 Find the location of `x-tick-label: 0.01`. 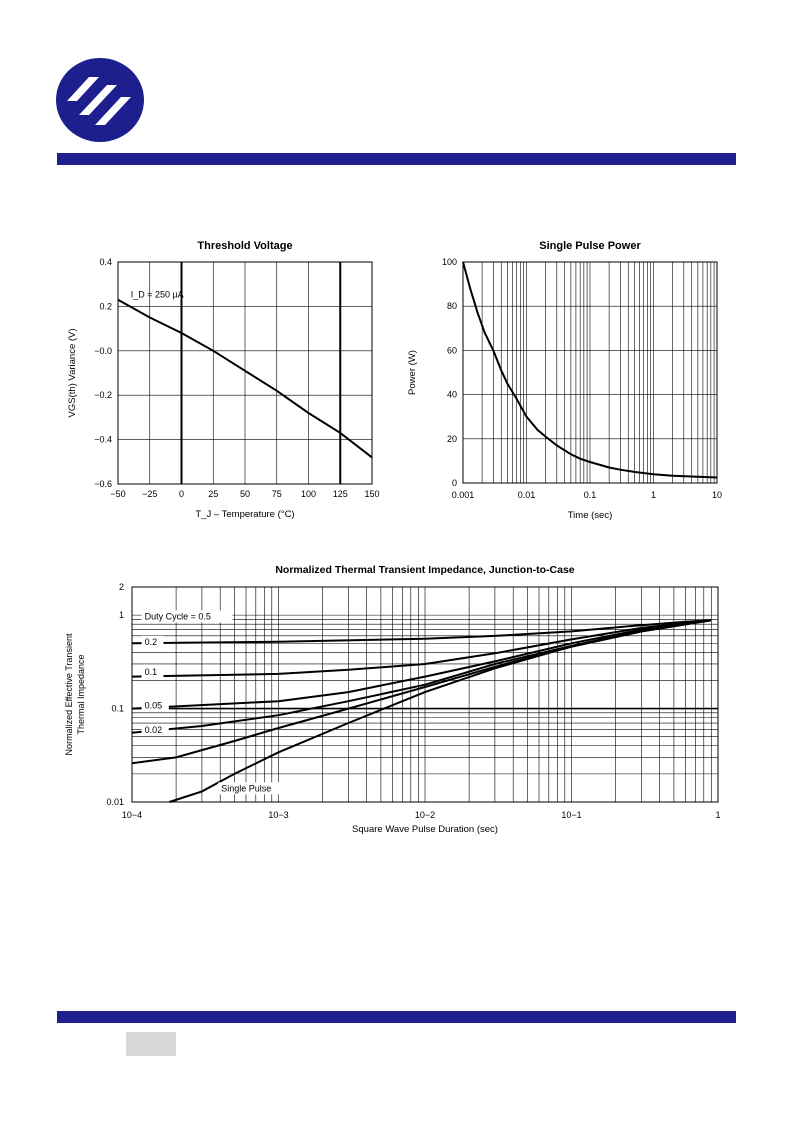

x-tick-label: 0.01 is located at coordinates (527, 495).